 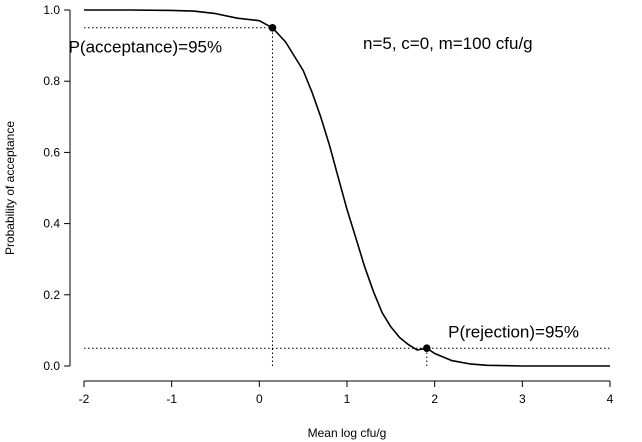 What do you see at coordinates (171, 399) in the screenshot?
I see `x-tick-label: -1` at bounding box center [171, 399].